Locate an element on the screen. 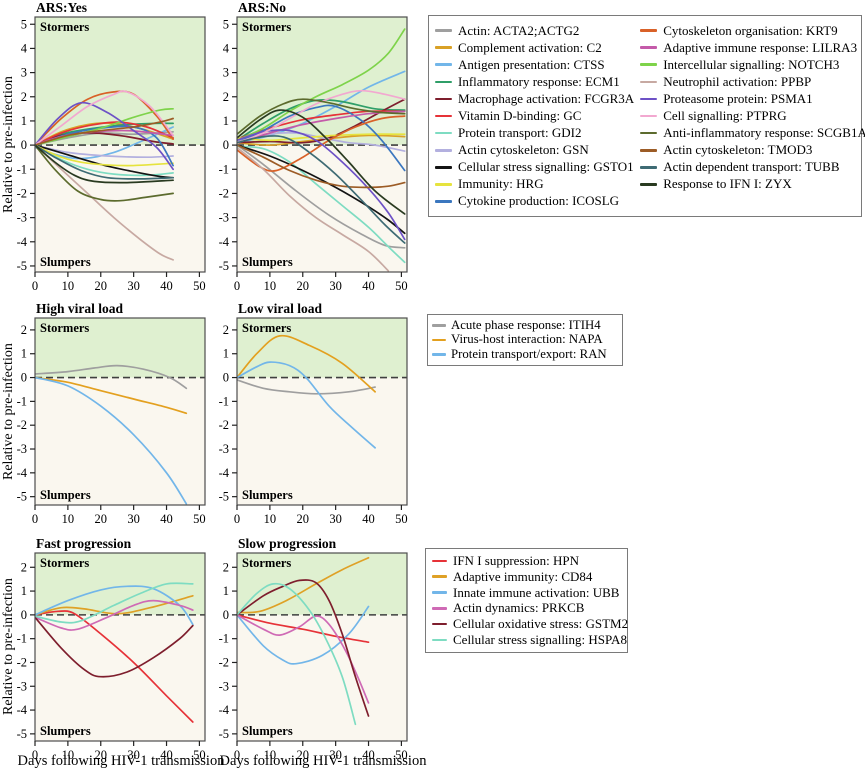  series-line-hspa8 is located at coordinates (297, 654).